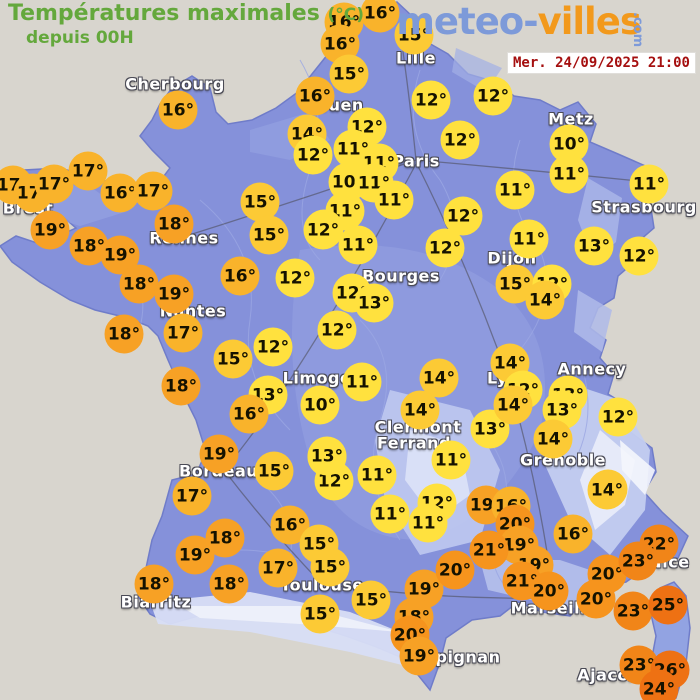 The width and height of the screenshot is (700, 700). Describe the element at coordinates (571, 119) in the screenshot. I see `city-label-metz: Metz` at that location.